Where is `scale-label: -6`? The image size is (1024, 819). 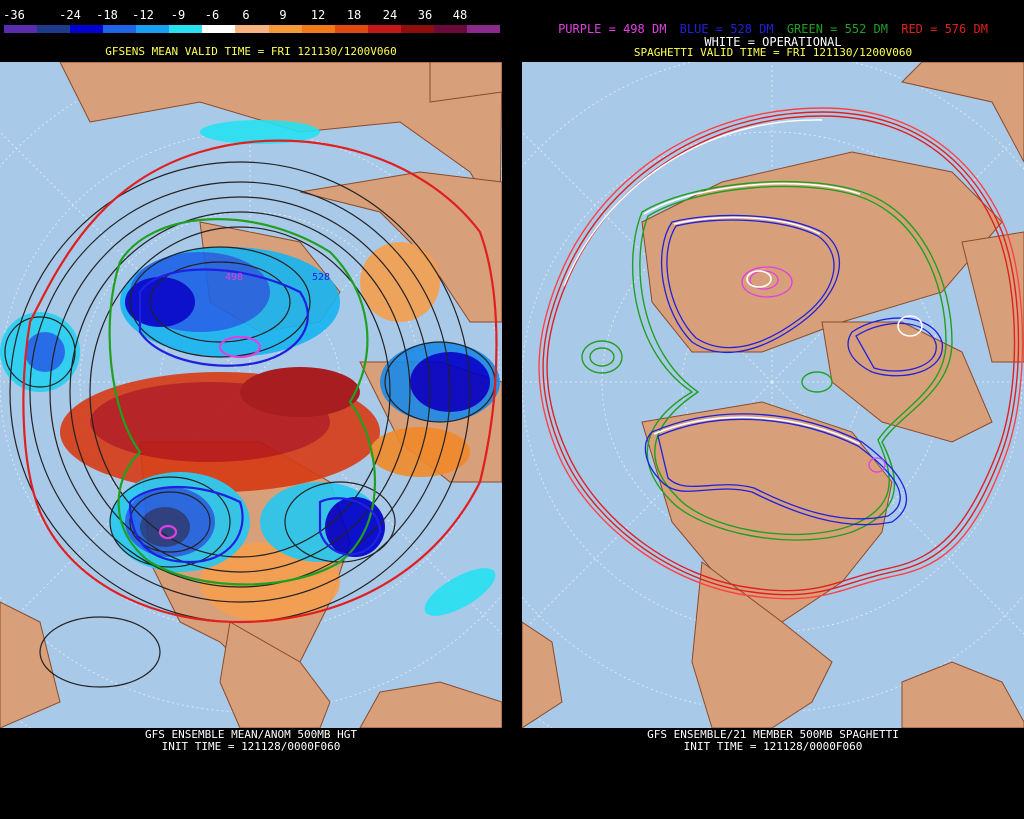 scale-label: -6 is located at coordinates (212, 15).